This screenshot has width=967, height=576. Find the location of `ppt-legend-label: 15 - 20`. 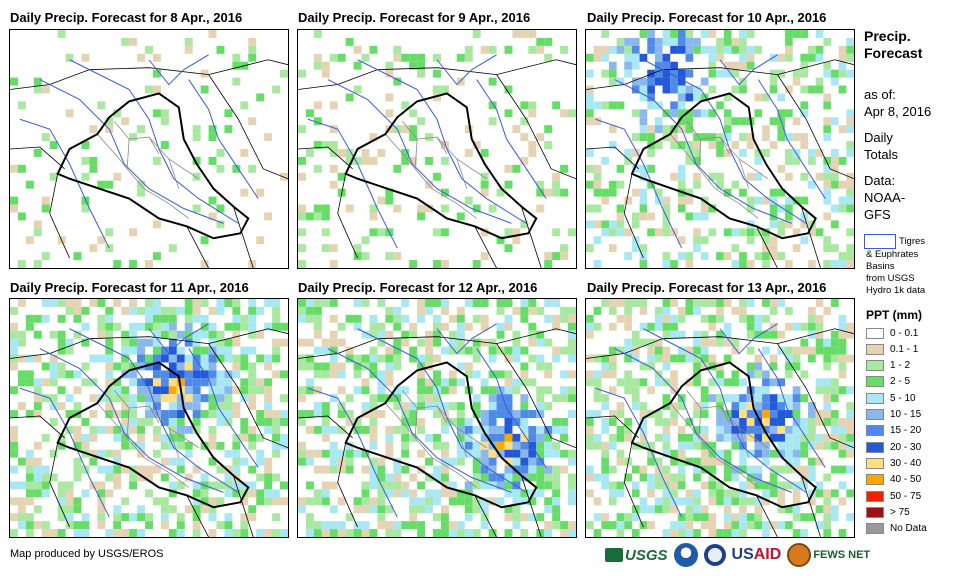

ppt-legend-label: 15 - 20 is located at coordinates (906, 431).